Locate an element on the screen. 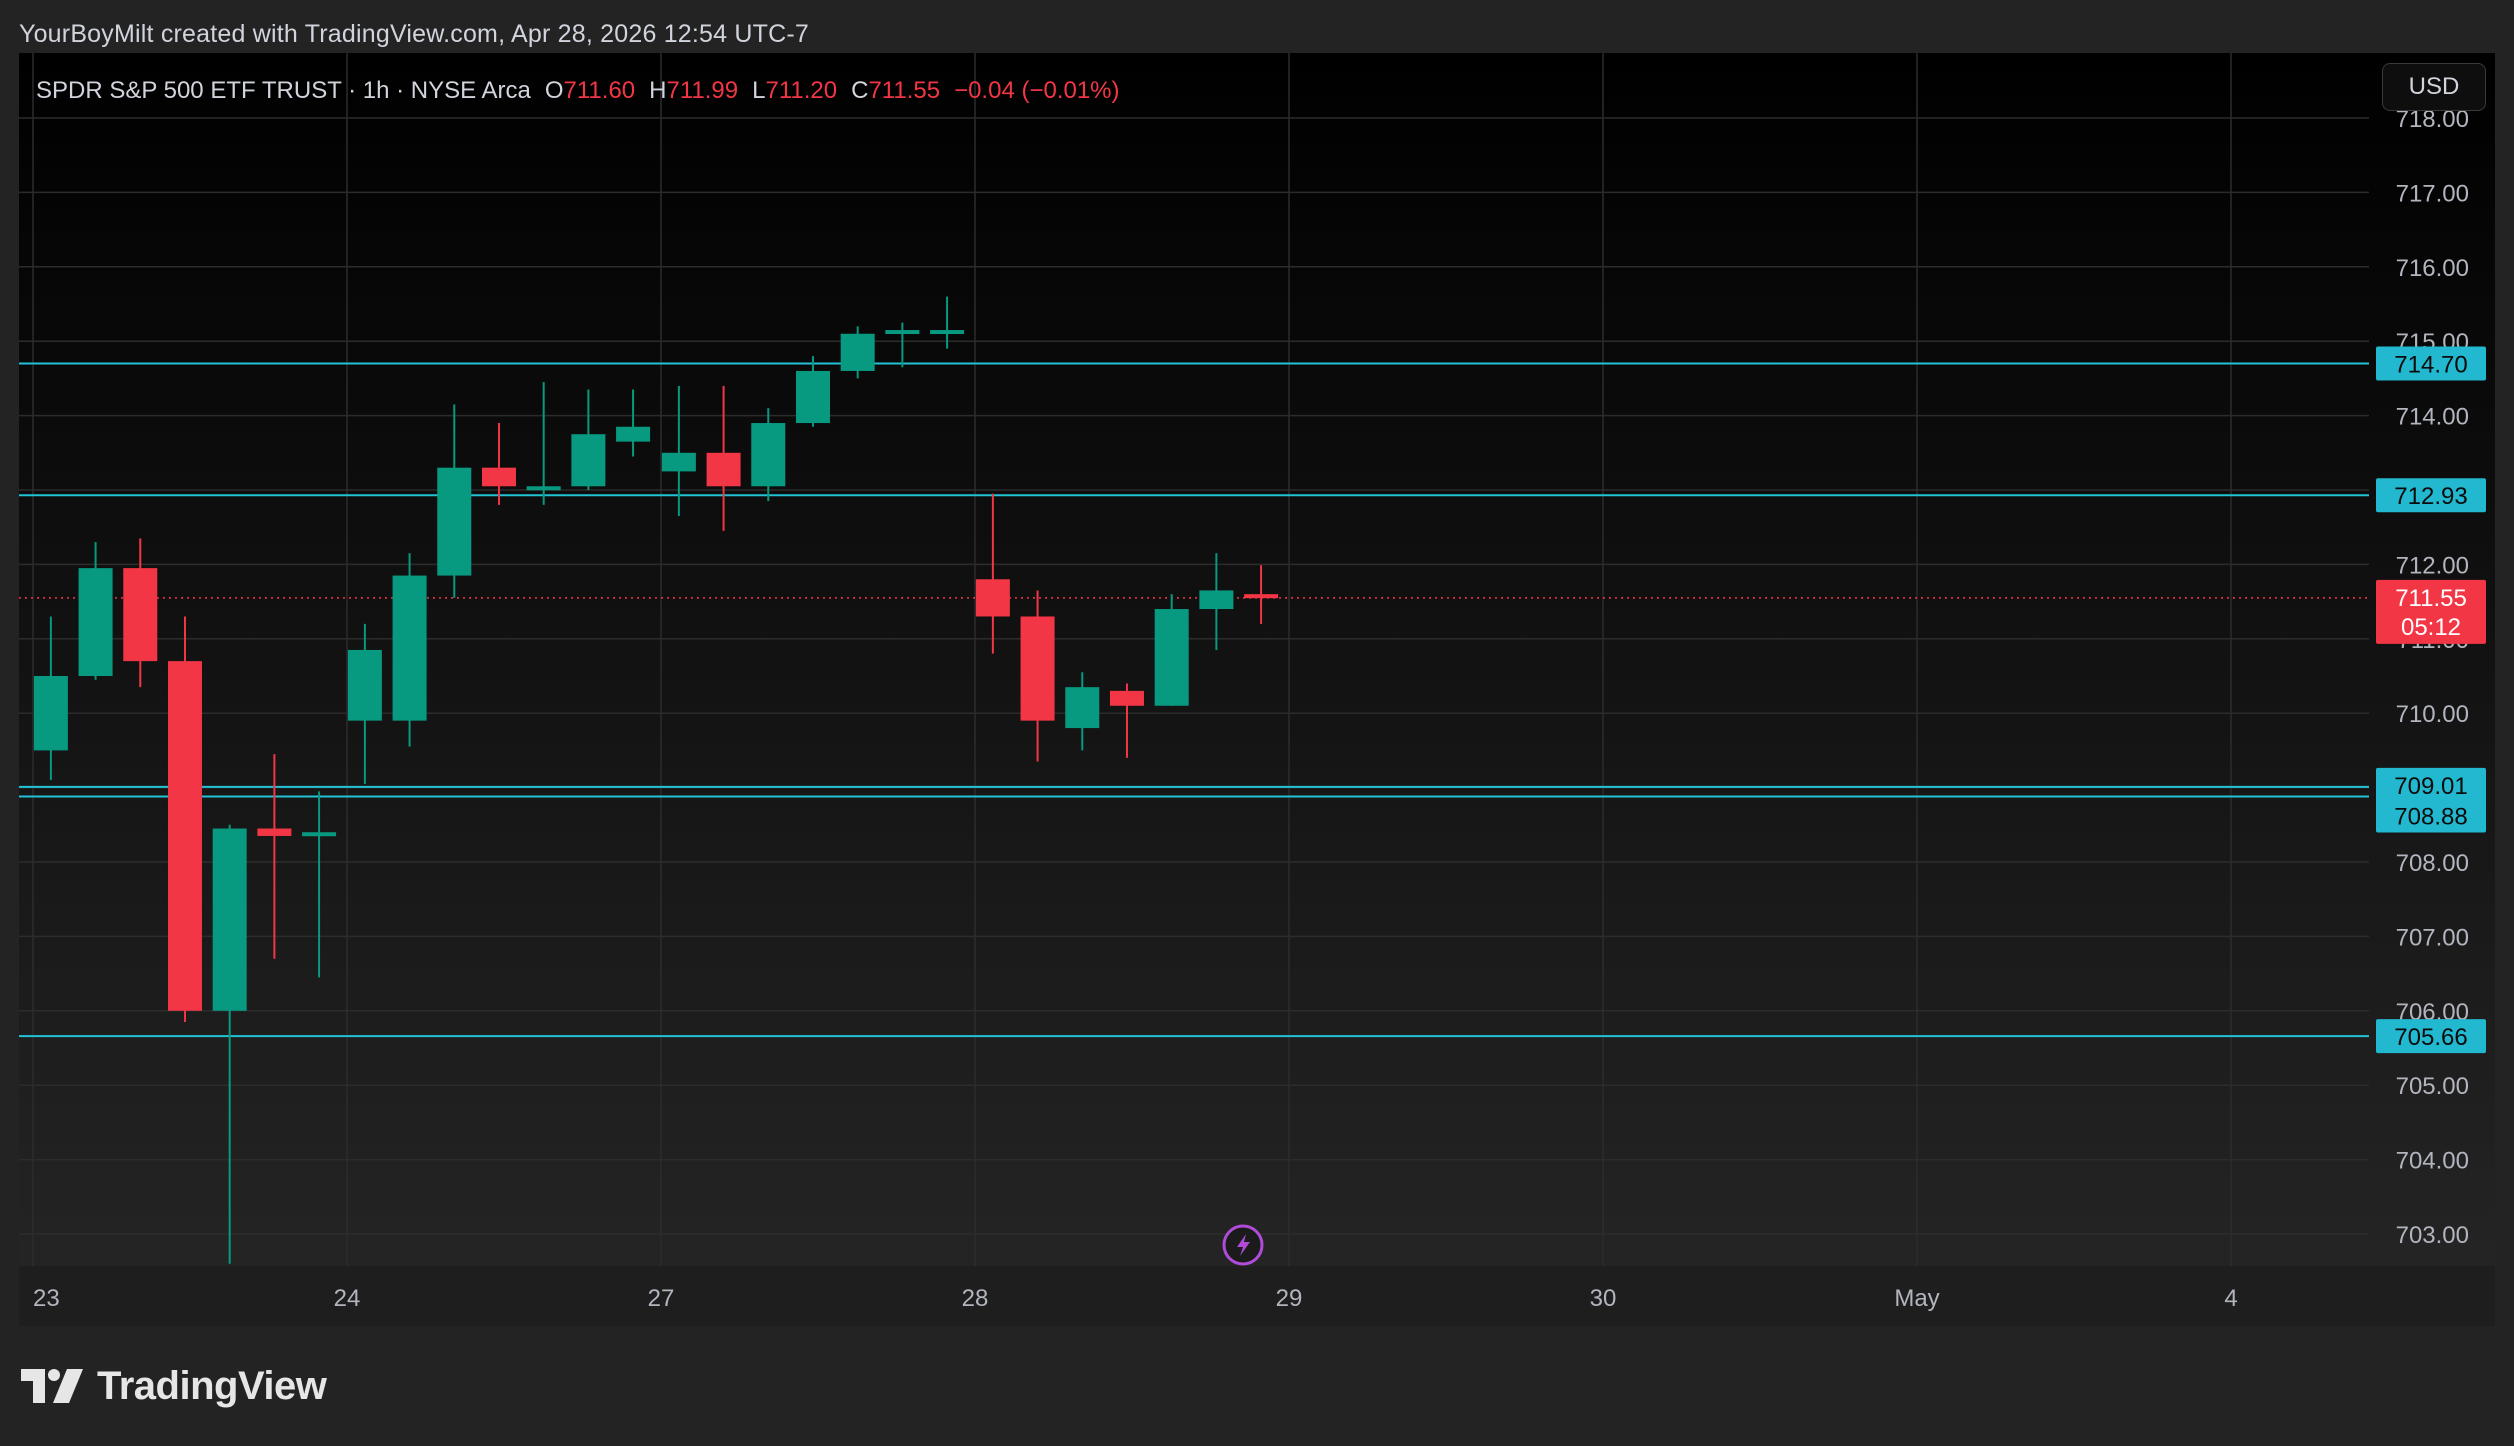 This screenshot has height=1446, width=2514. level-price-label: 712.93 is located at coordinates (2430, 496).